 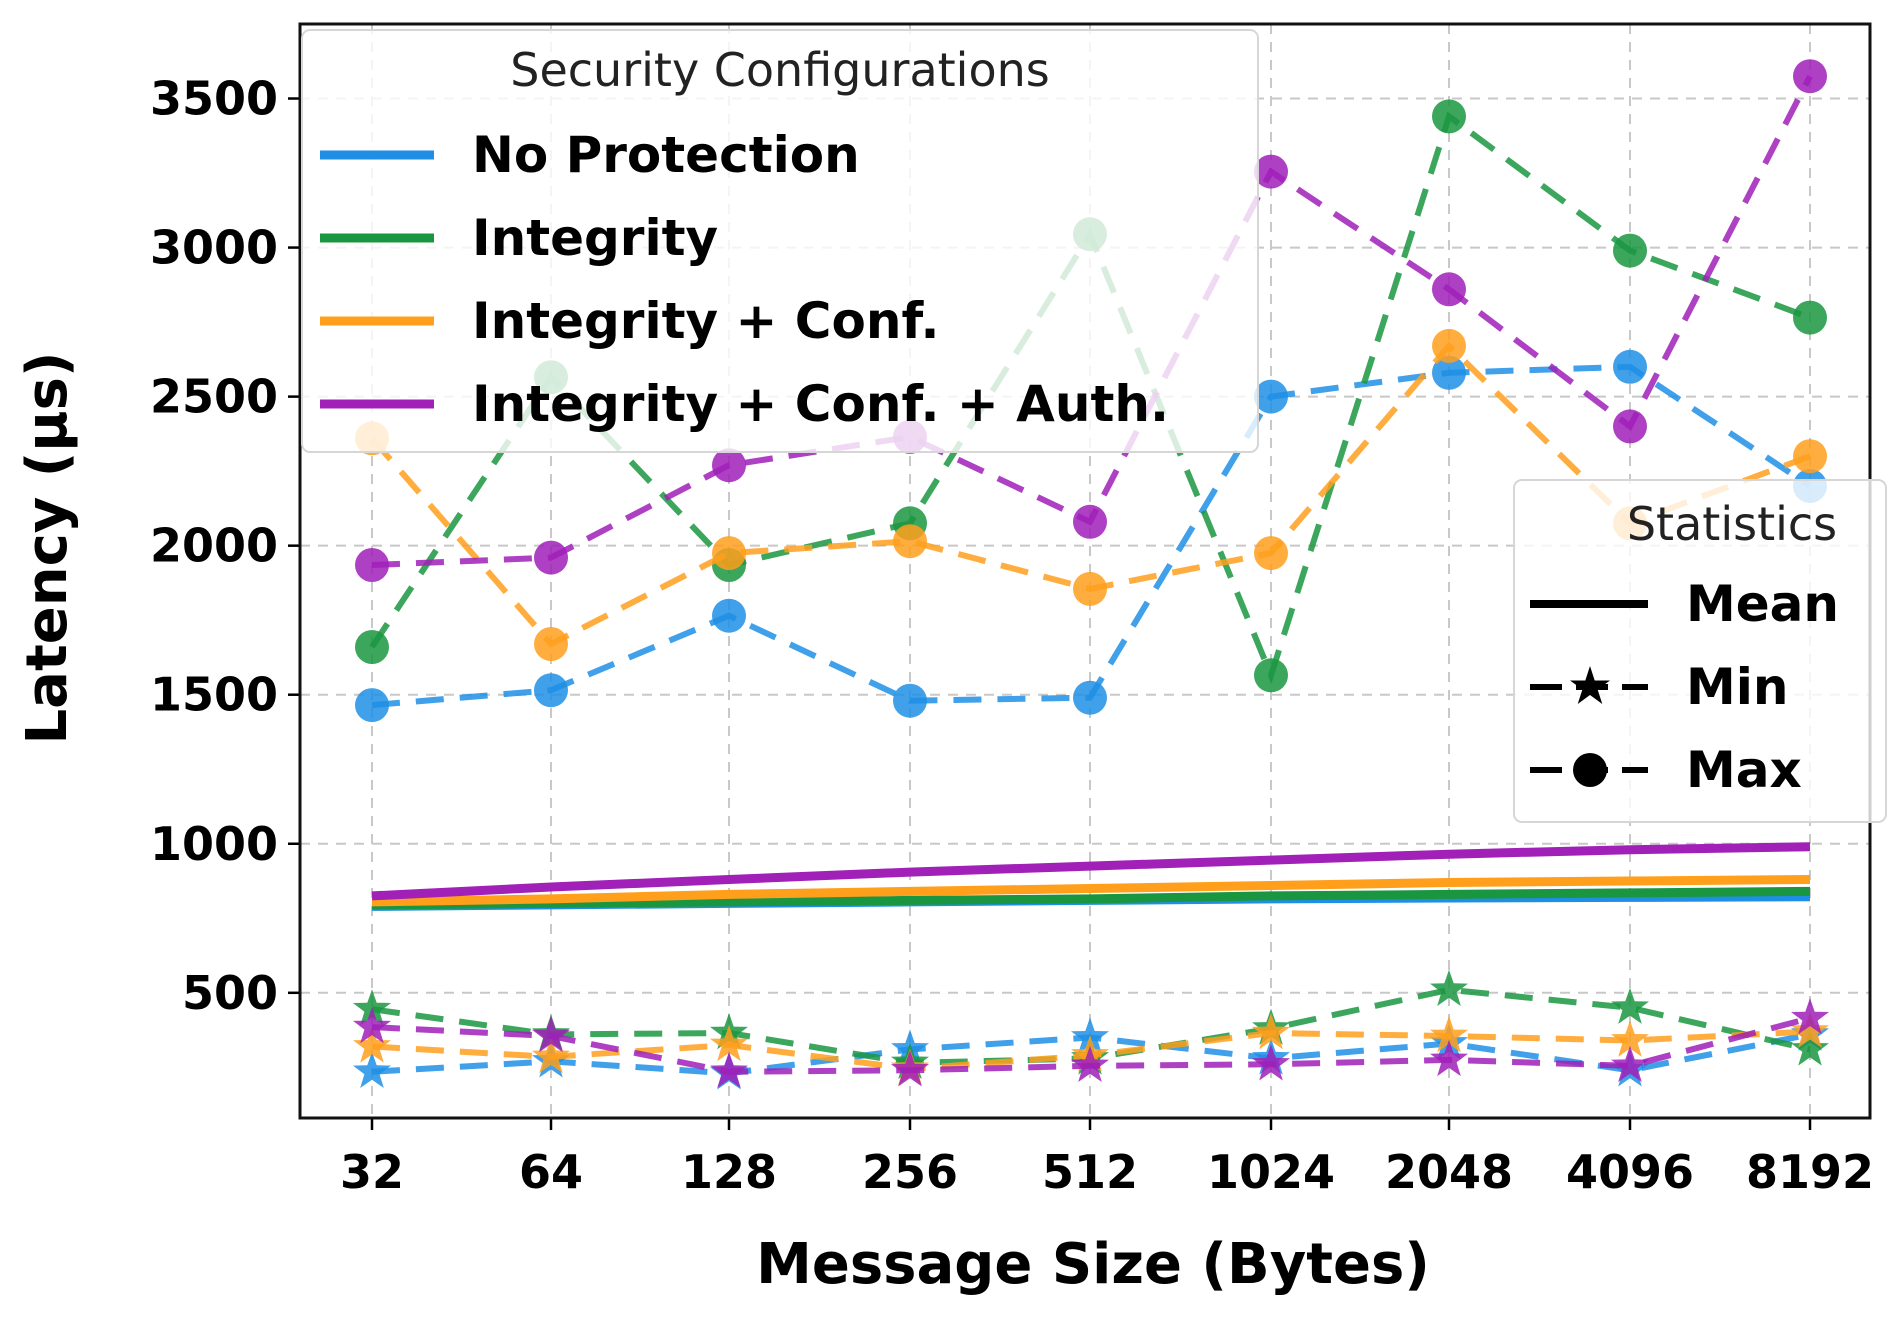 What do you see at coordinates (1590, 770) in the screenshot?
I see `legend-circle-max` at bounding box center [1590, 770].